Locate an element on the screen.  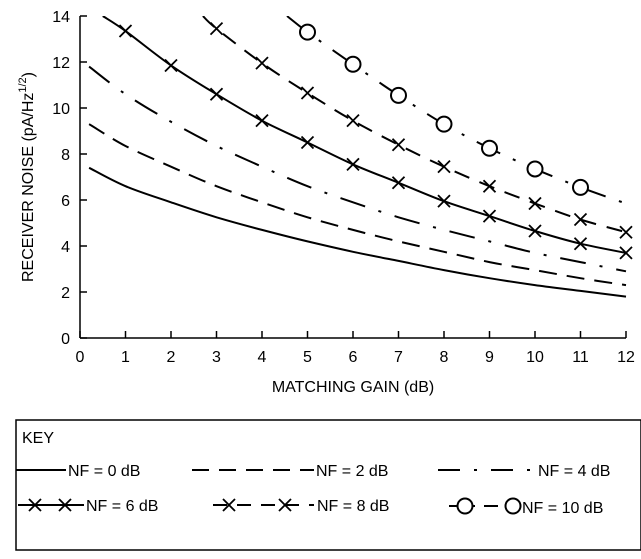
x-tick-label: 3 is located at coordinates (216, 357).